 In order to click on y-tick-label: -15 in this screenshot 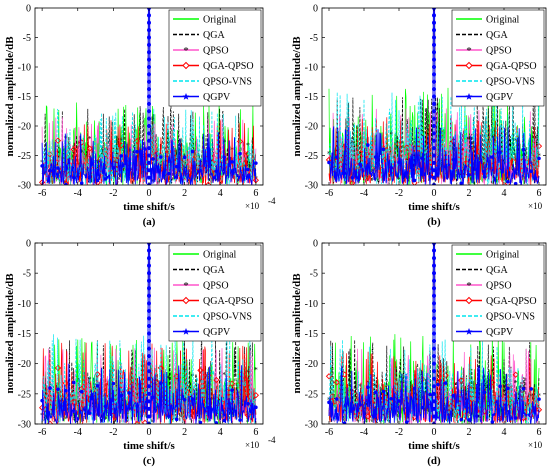, I will do `click(311, 97)`.